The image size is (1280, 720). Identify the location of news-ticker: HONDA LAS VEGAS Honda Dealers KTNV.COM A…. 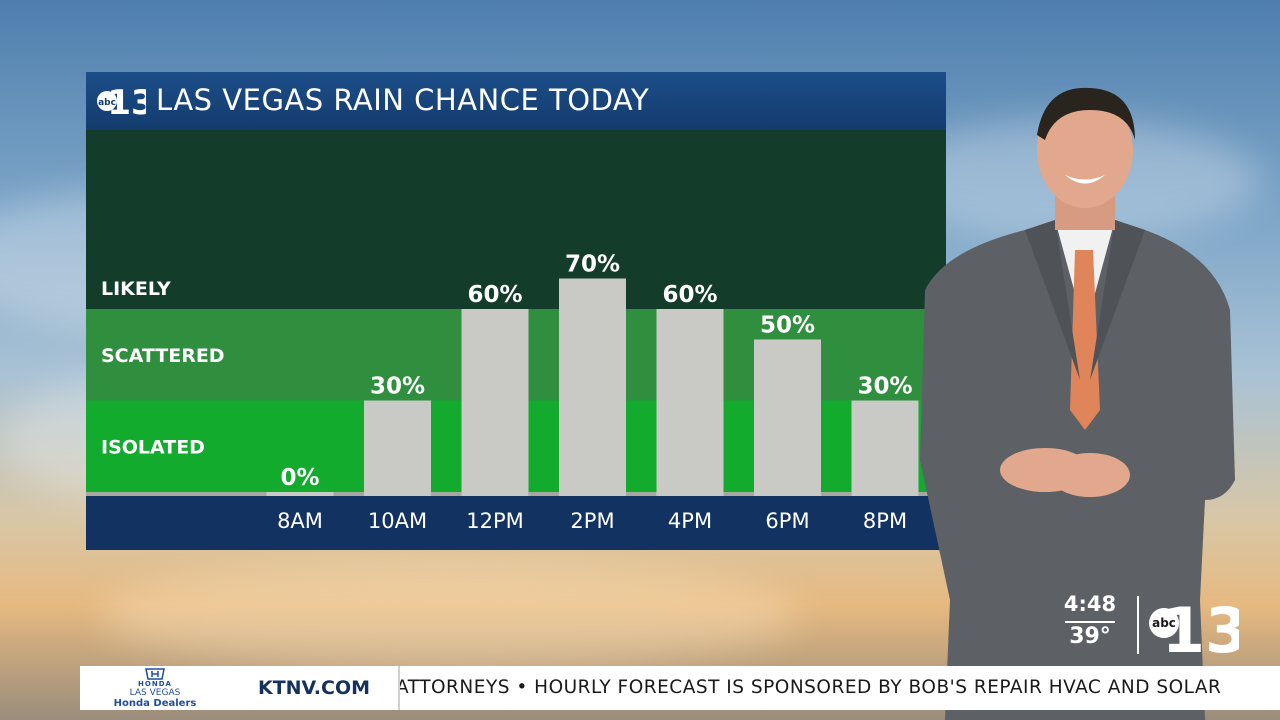
(680, 688).